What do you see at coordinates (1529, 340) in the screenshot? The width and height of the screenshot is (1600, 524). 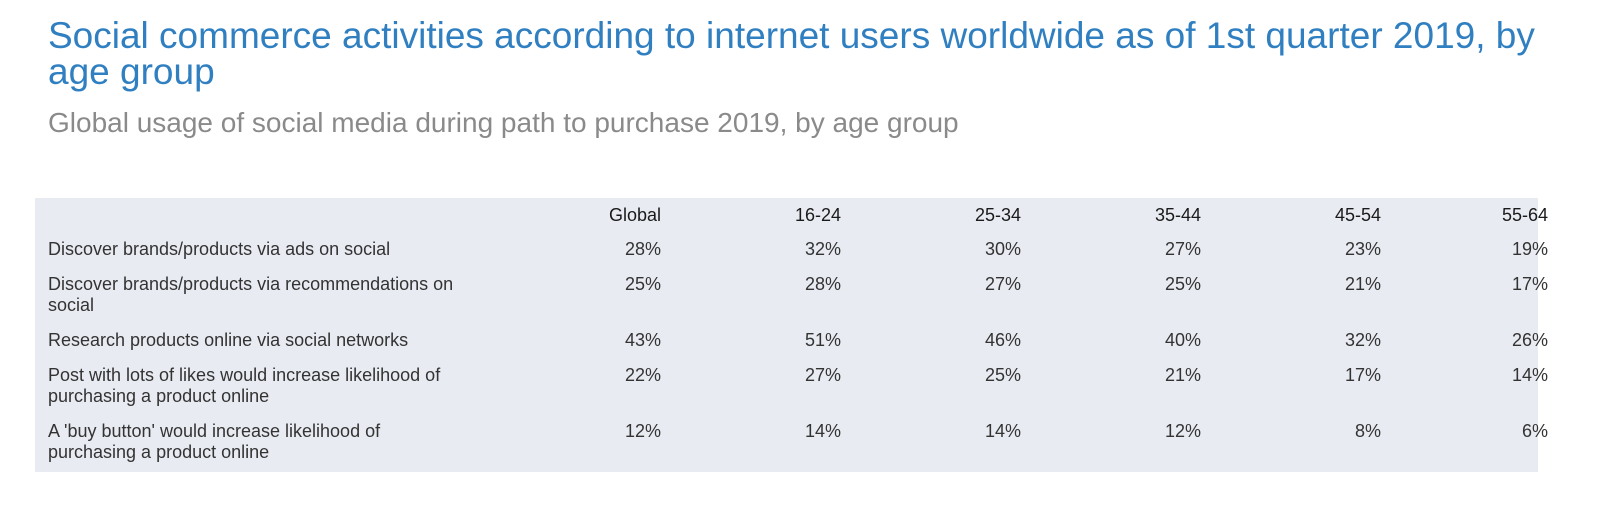 I see `table-cell: 26%` at bounding box center [1529, 340].